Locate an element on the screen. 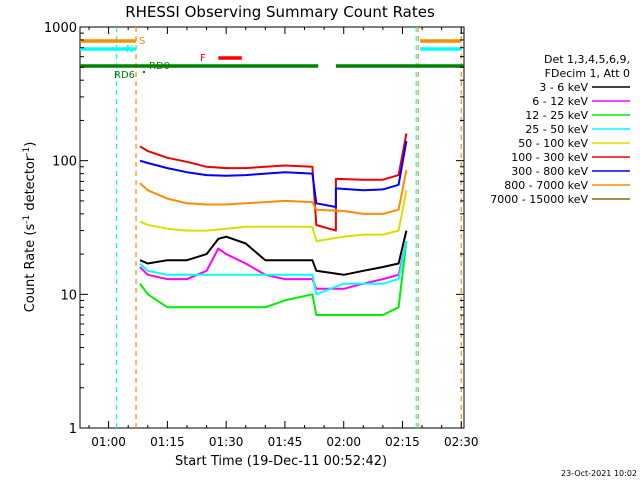 The width and height of the screenshot is (640, 480). legend-entry-label: 7000 - 15000 keV is located at coordinates (539, 199).